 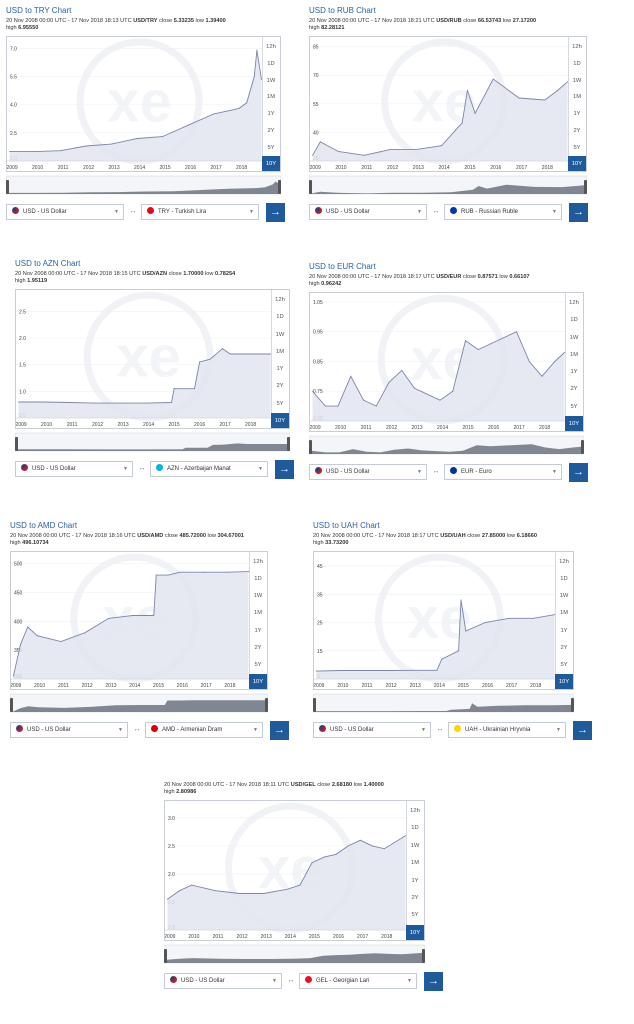 I want to click on to-currency-select: AZN - Azerbaijan Manat ▼, so click(x=209, y=469).